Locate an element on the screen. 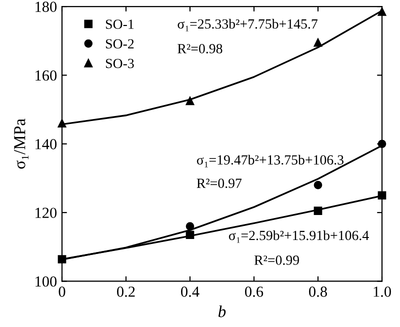  y-tick-label: 160 is located at coordinates (46, 75).